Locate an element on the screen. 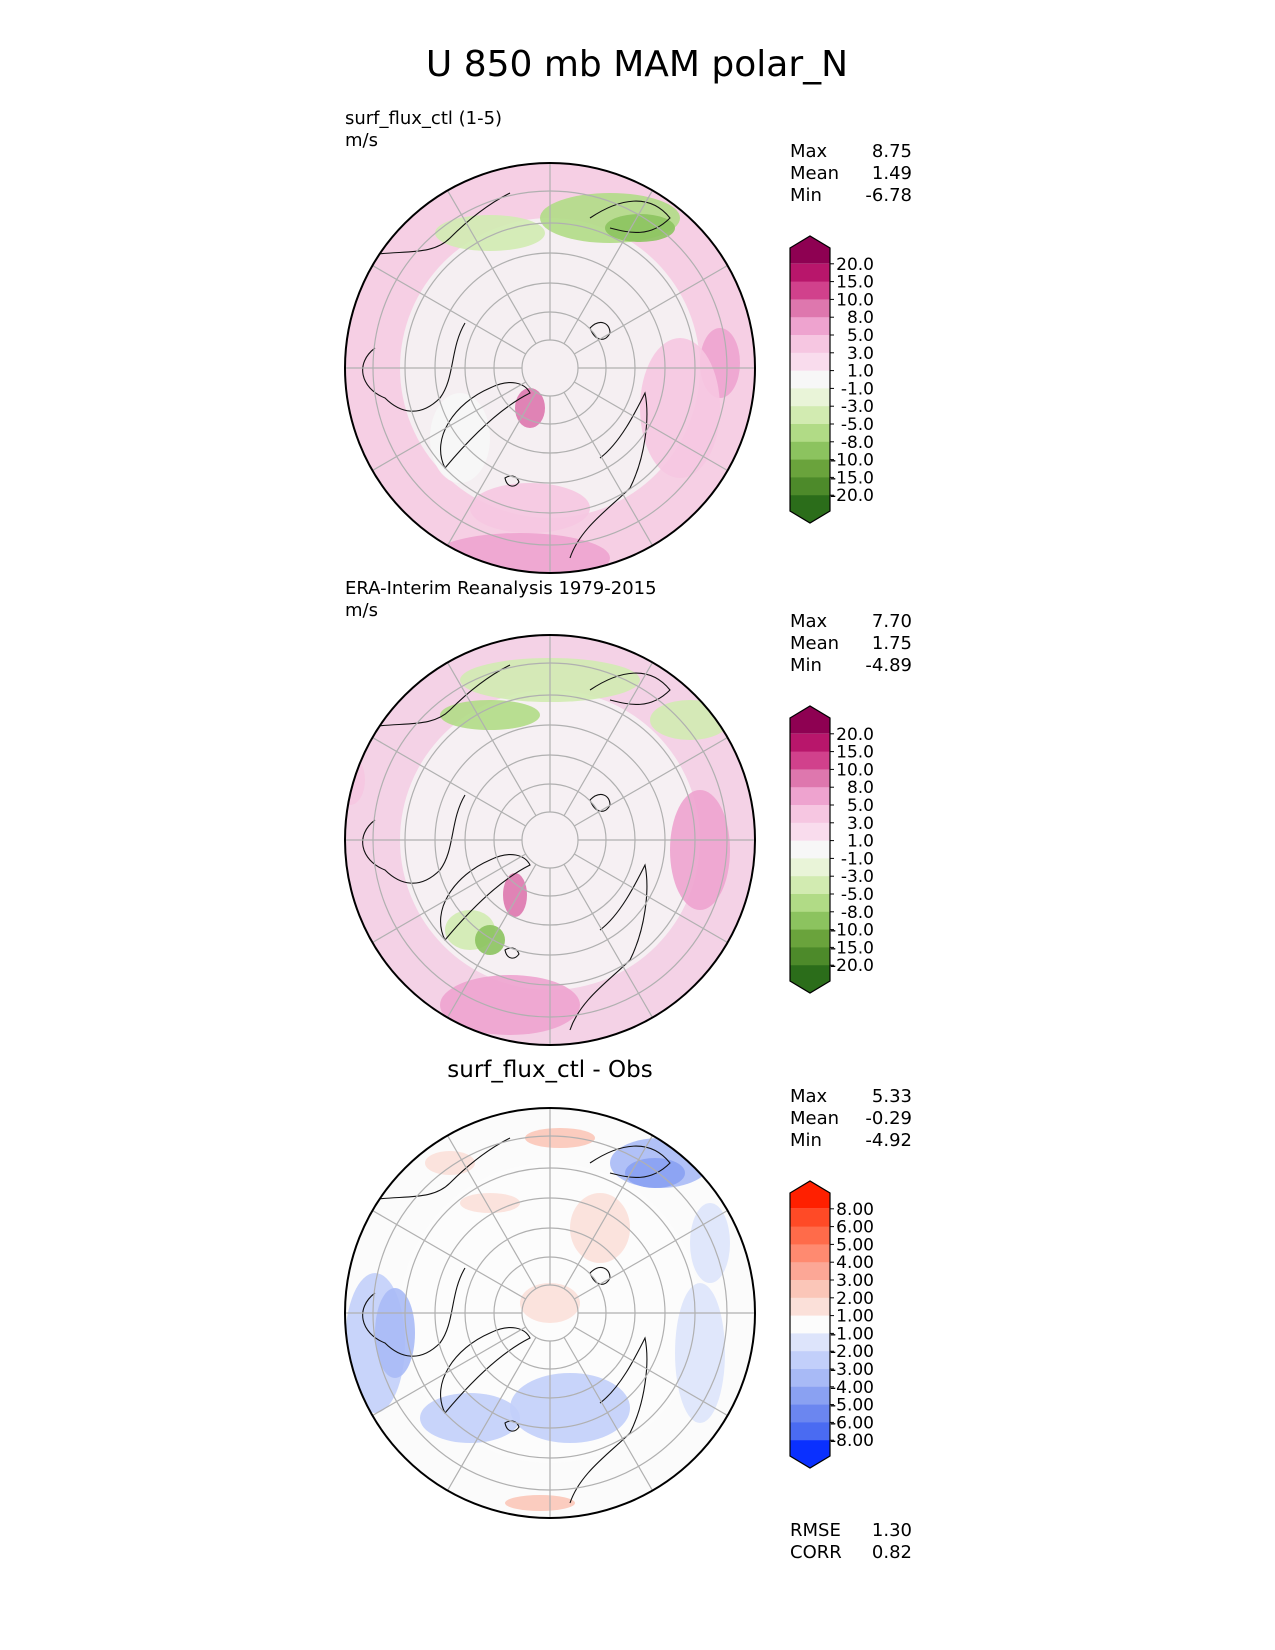 This screenshot has height=1650, width=1275. stat-value: -4.89 is located at coordinates (888, 665).